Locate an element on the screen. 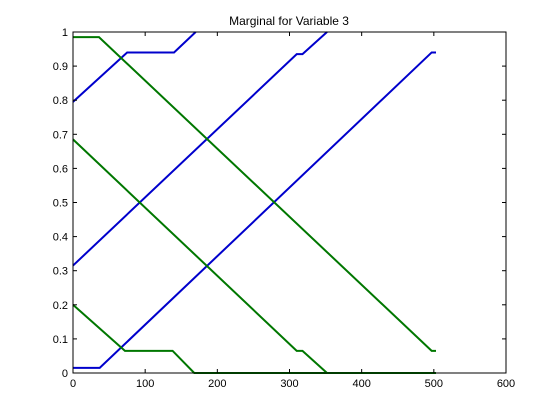 The image size is (560, 420). y-tick-label: 0.9 is located at coordinates (60, 67).